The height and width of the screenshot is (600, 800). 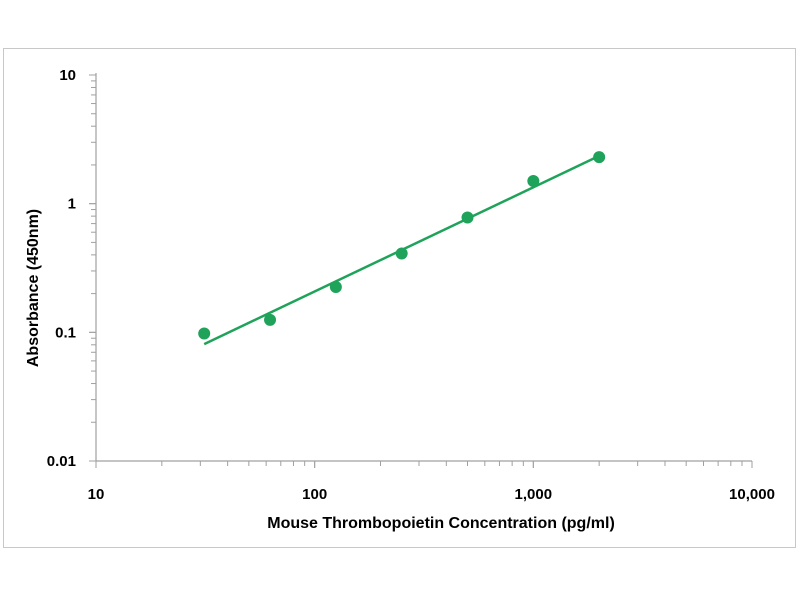 What do you see at coordinates (534, 494) in the screenshot?
I see `x-tick-label: 1,000` at bounding box center [534, 494].